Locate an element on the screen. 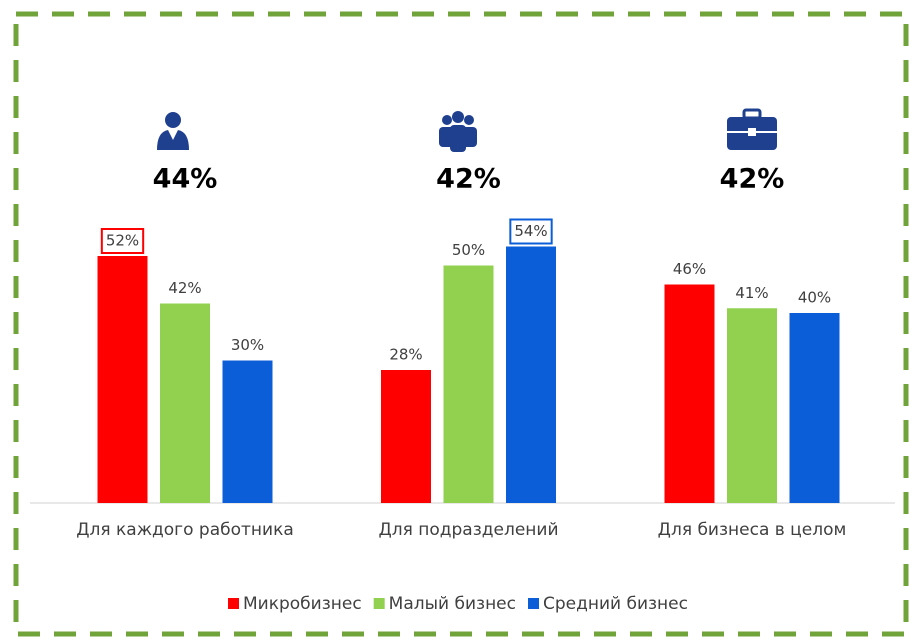 This screenshot has width=916, height=642. group-value: 44% is located at coordinates (185, 179).